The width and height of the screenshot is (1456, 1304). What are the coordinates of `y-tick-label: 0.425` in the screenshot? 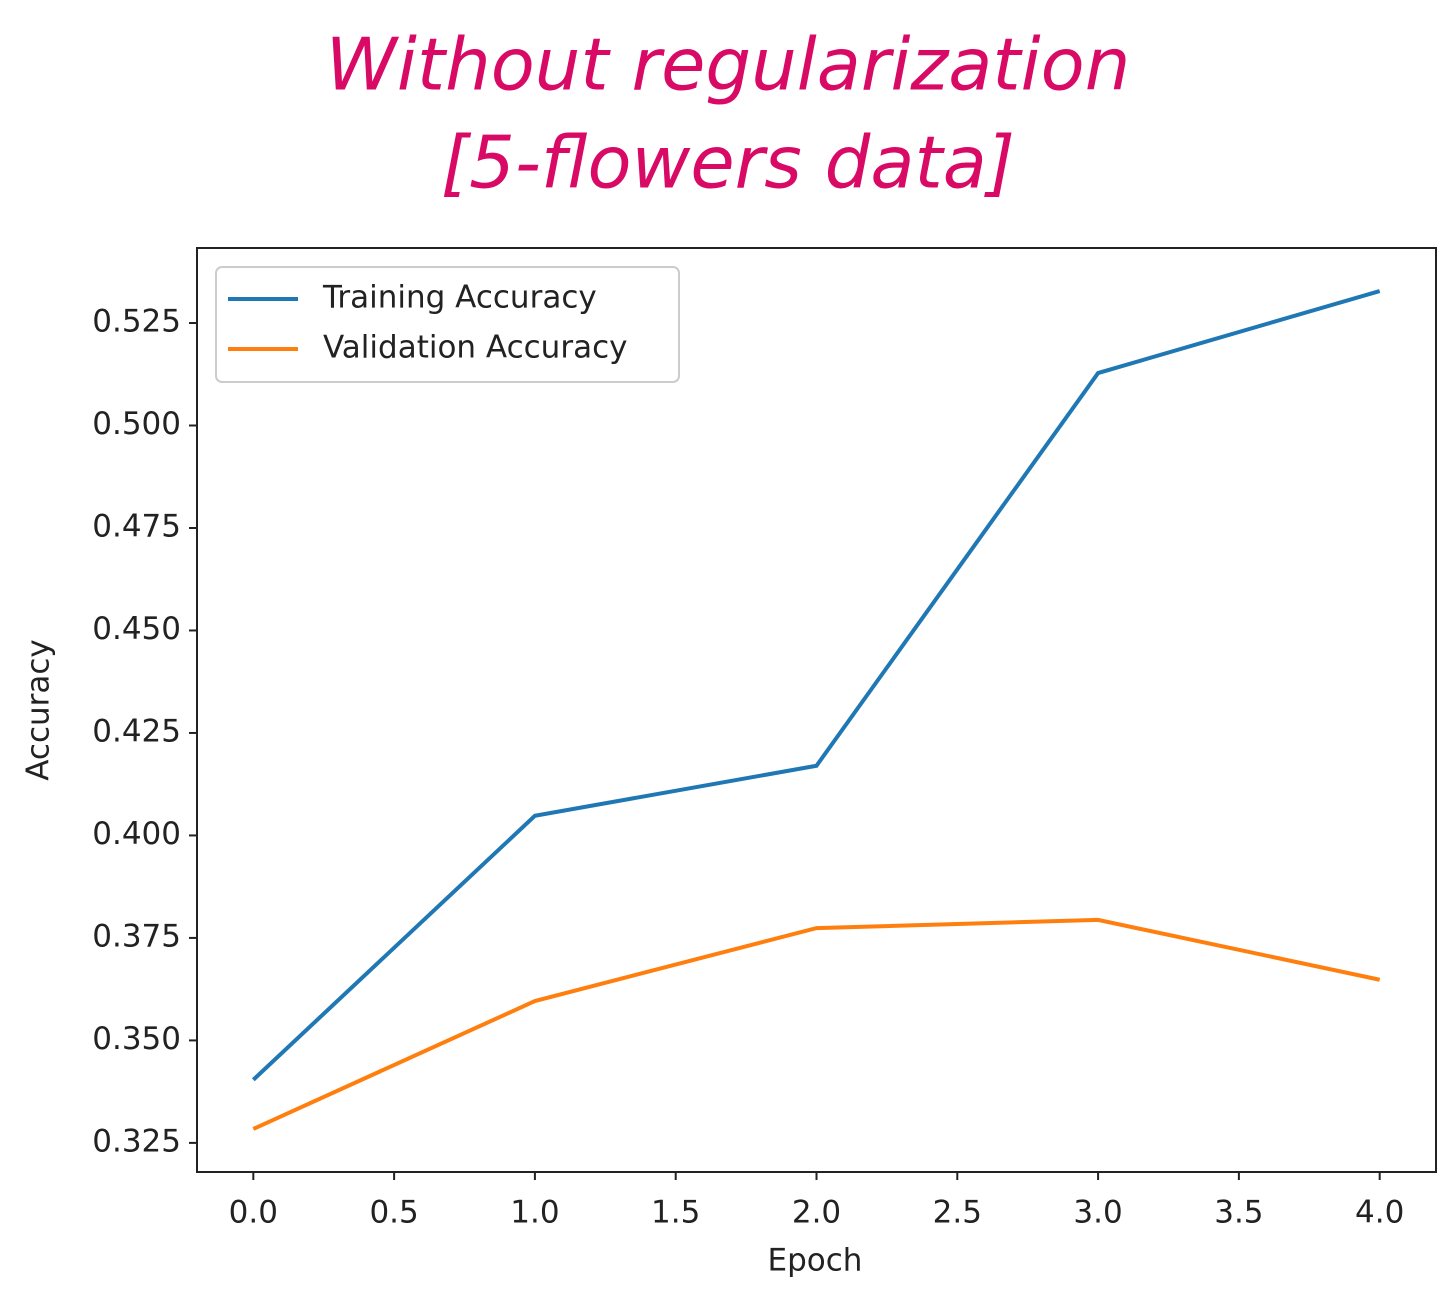 It's located at (136, 731).